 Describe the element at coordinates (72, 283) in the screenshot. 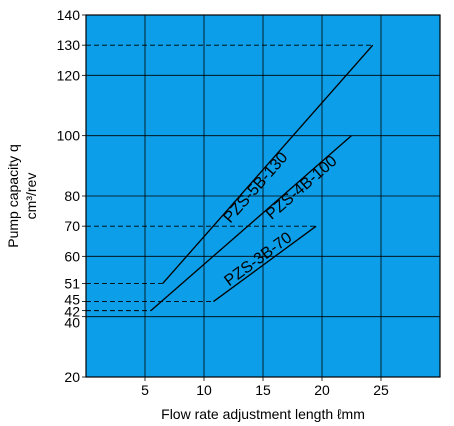

I see `y-tick-label: 51` at that location.